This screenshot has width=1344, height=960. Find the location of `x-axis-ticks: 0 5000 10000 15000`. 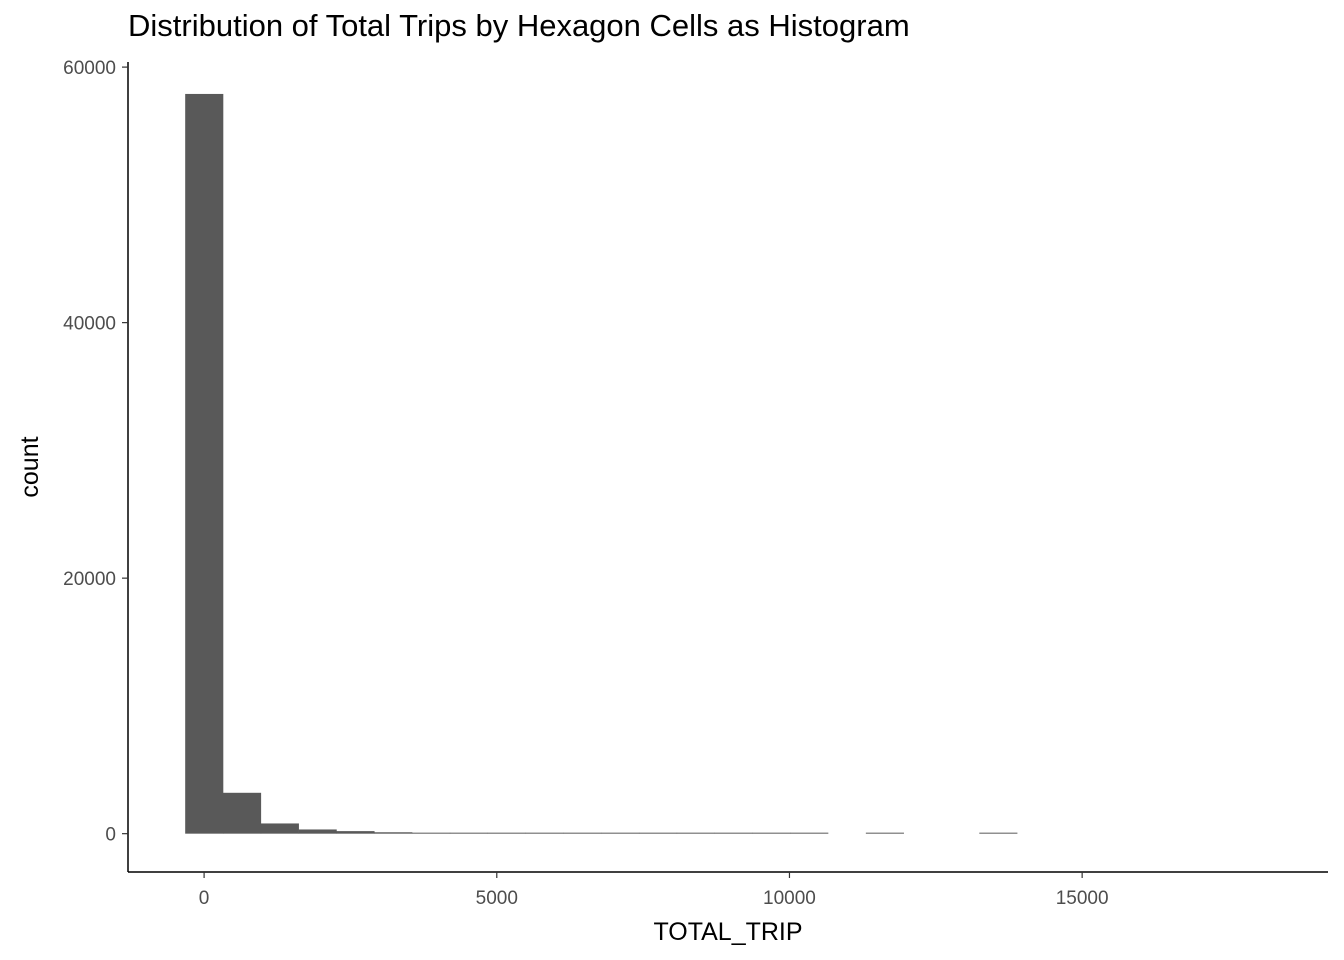

x-axis-ticks: 0 5000 10000 15000 is located at coordinates (654, 890).